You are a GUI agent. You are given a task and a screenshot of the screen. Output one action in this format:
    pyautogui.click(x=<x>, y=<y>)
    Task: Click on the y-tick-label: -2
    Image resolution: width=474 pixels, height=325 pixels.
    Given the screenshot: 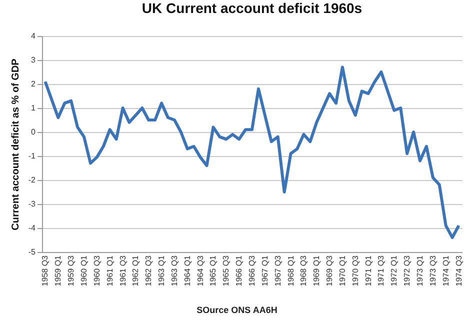 What is the action you would take?
    pyautogui.click(x=32, y=180)
    